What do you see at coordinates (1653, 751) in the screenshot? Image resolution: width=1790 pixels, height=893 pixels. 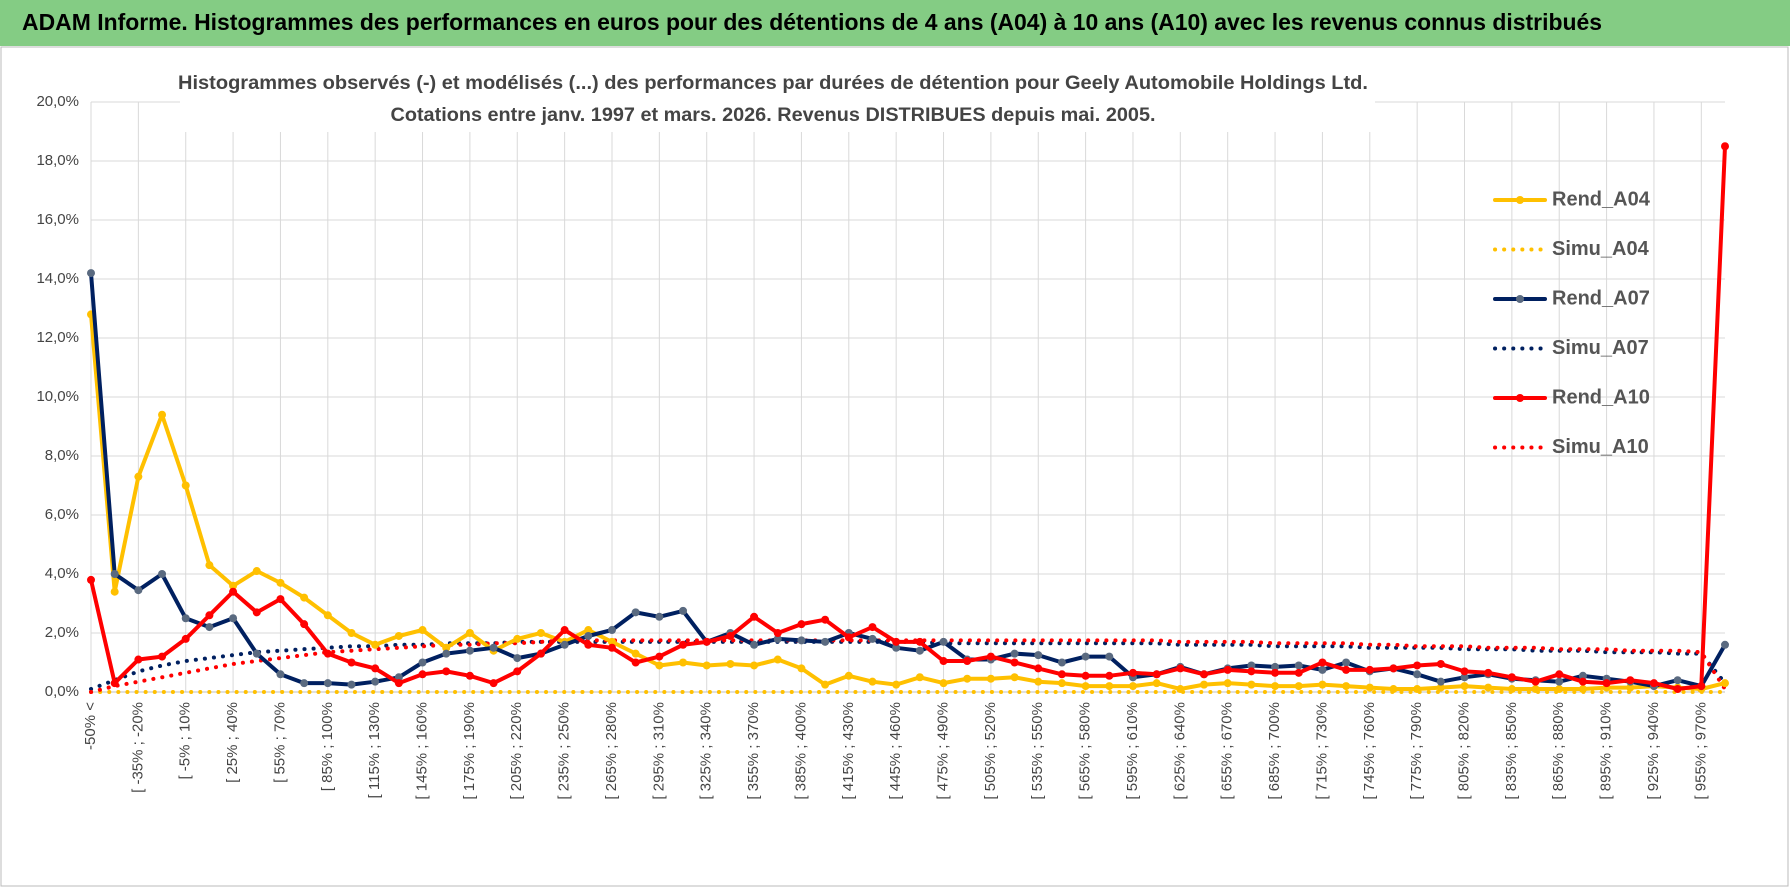 I see `x-tick-label: [ 925% ; 940%` at bounding box center [1653, 751].